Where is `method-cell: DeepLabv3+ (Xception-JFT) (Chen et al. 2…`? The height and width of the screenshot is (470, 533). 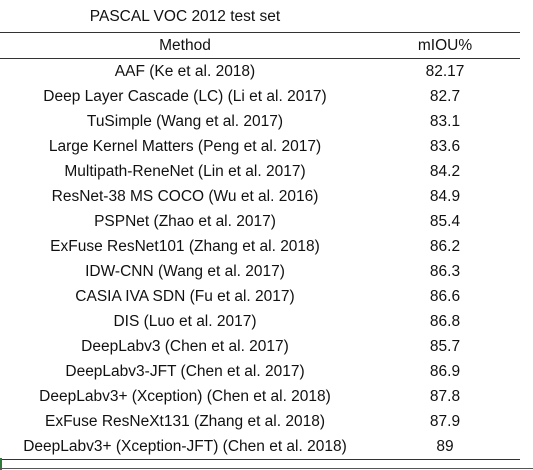 method-cell: DeepLabv3+ (Xception-JFT) (Chen et al. 2… is located at coordinates (185, 447).